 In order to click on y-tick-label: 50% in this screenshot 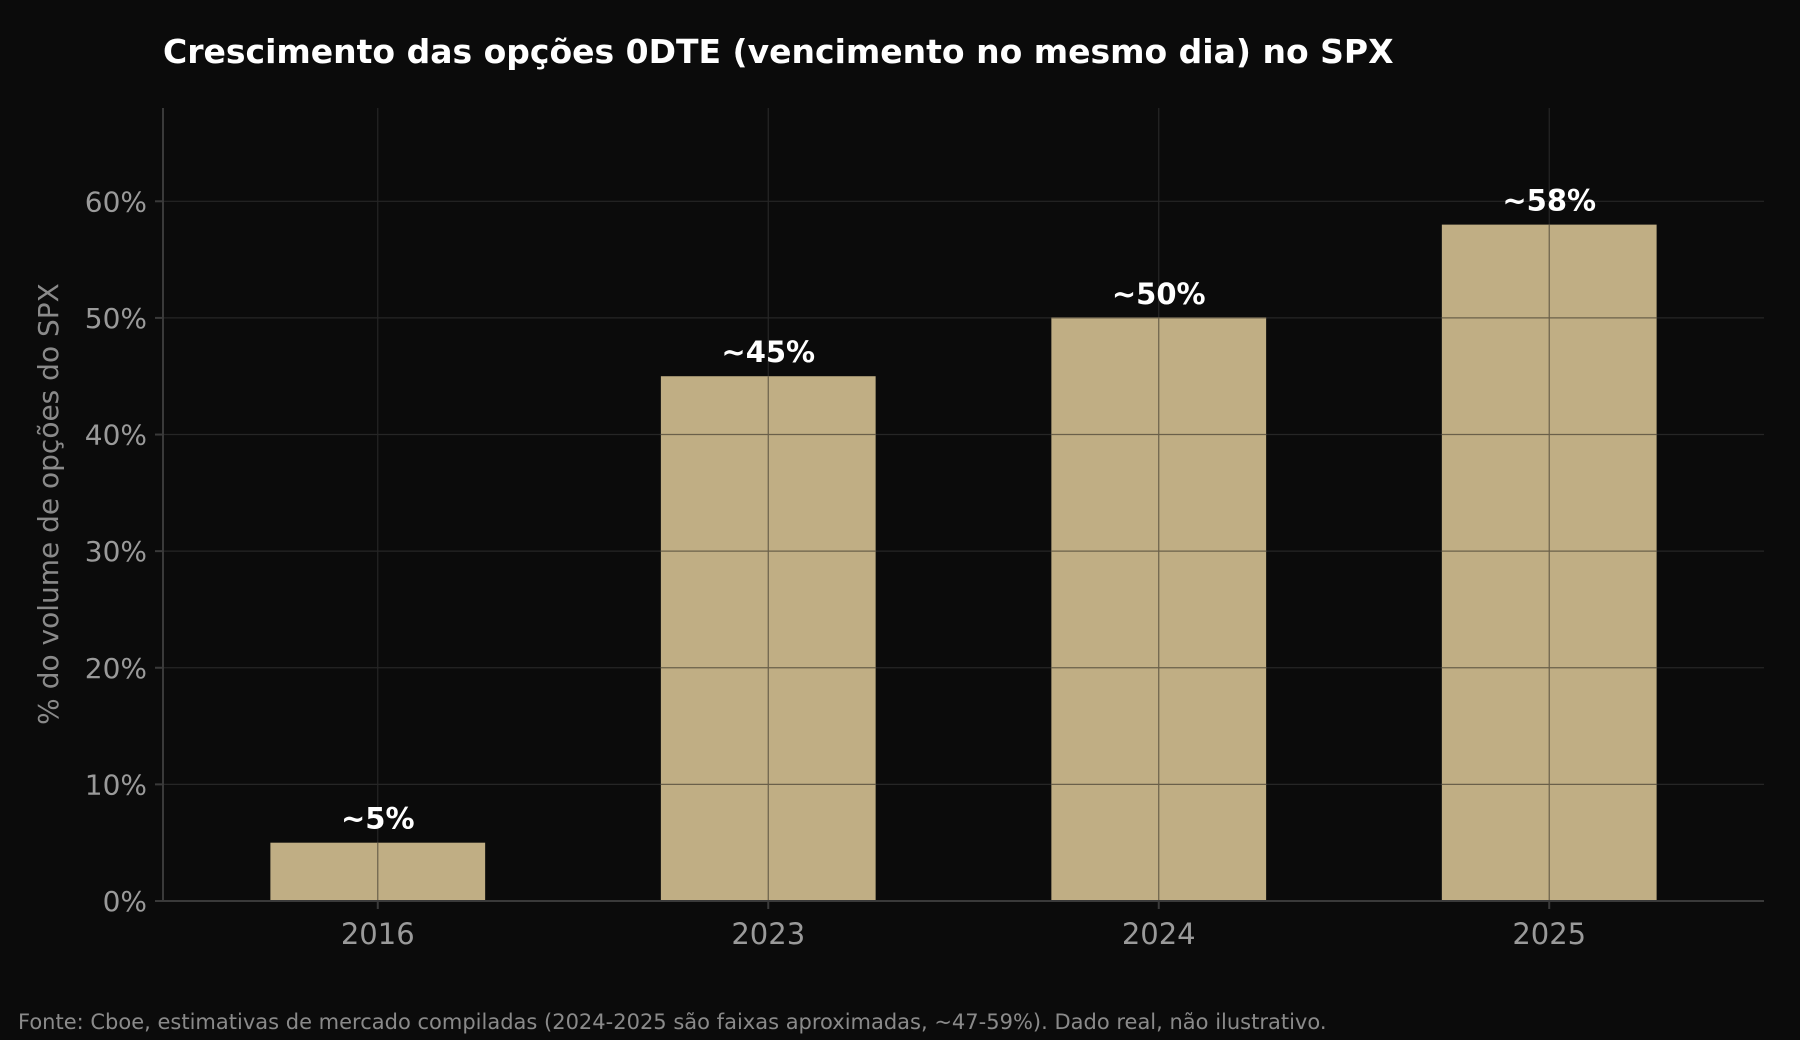, I will do `click(116, 318)`.